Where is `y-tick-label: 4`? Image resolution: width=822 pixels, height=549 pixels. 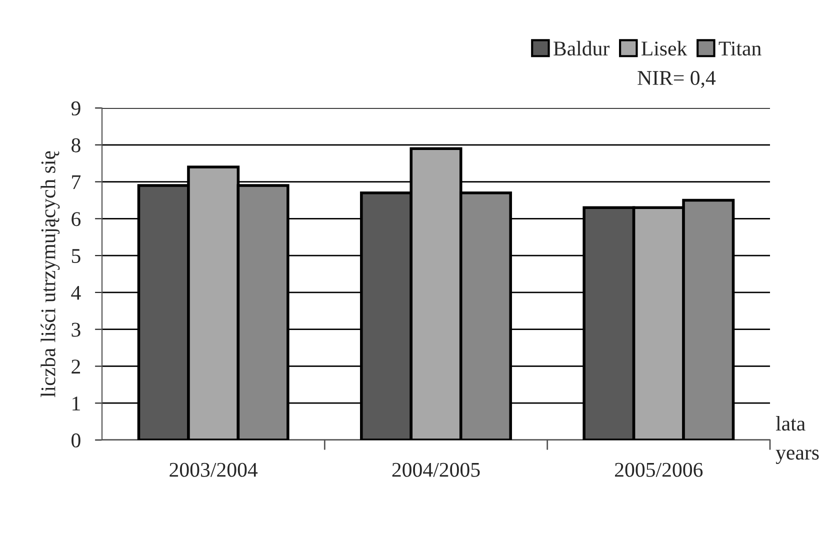
y-tick-label: 4 is located at coordinates (76, 293).